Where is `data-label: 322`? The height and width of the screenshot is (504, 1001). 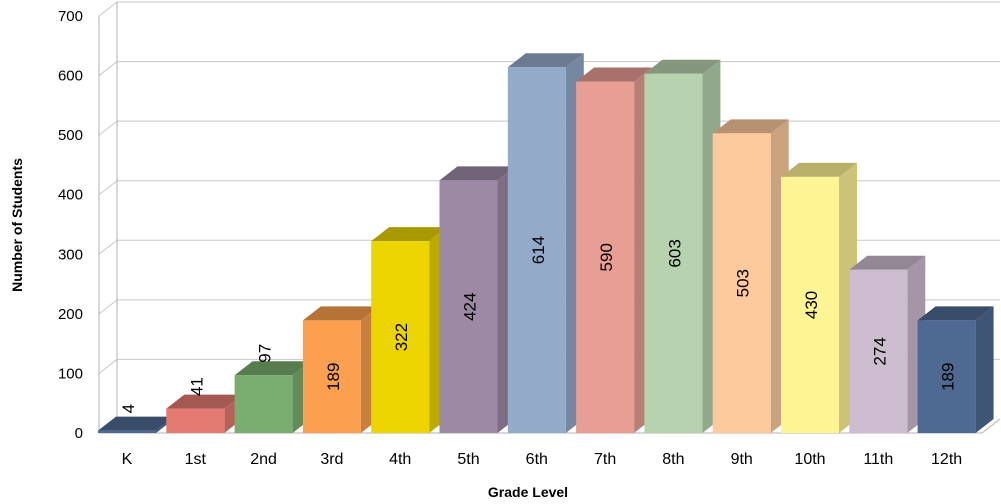
data-label: 322 is located at coordinates (401, 337).